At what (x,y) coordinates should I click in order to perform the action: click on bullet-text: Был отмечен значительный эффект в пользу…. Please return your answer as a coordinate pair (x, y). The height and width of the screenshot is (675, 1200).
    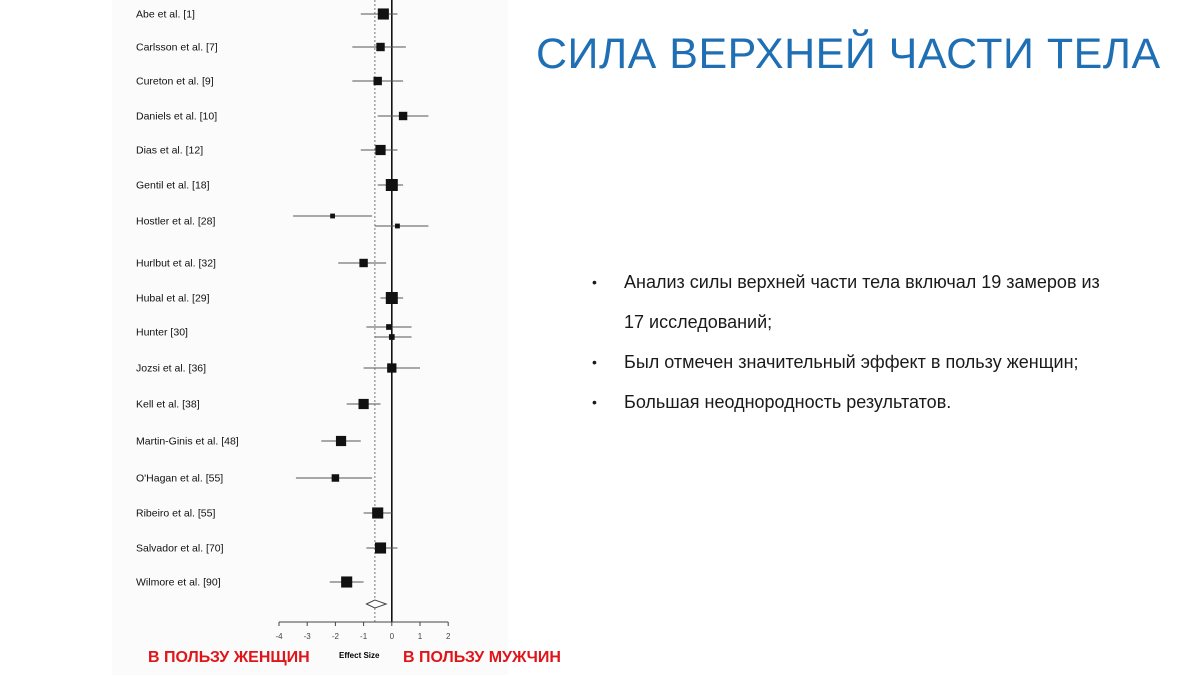
    Looking at the image, I should click on (851, 362).